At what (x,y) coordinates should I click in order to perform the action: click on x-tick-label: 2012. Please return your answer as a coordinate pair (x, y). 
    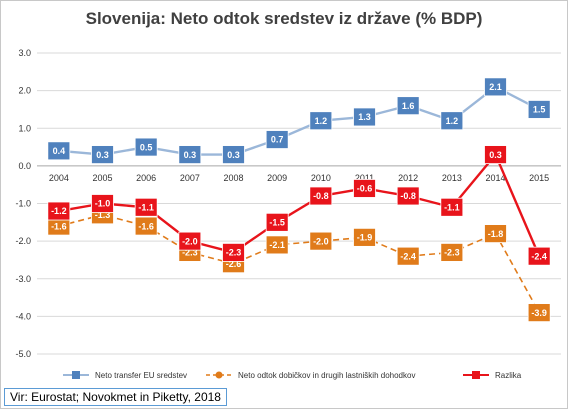
    Looking at the image, I should click on (408, 178).